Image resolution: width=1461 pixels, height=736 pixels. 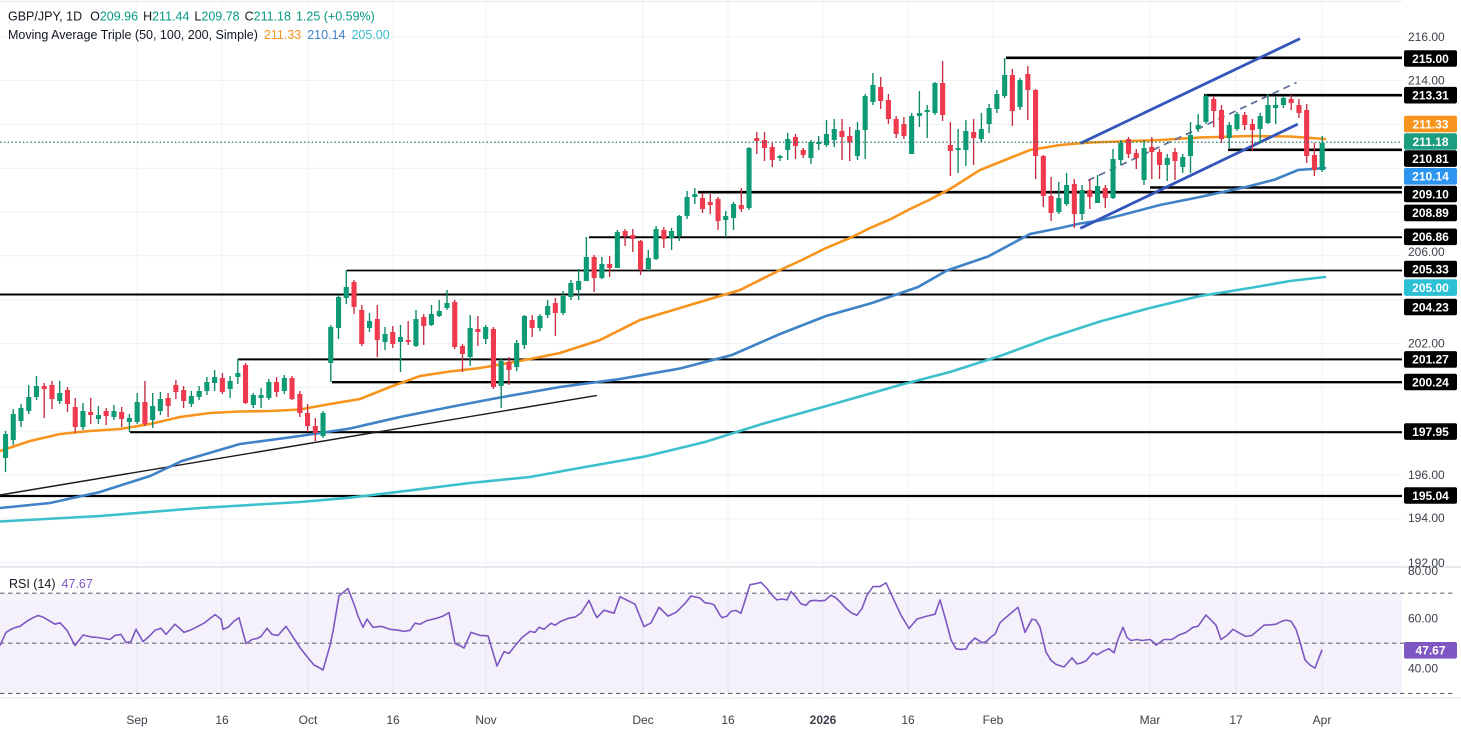 What do you see at coordinates (1430, 269) in the screenshot?
I see `svg-text: 205.33` at bounding box center [1430, 269].